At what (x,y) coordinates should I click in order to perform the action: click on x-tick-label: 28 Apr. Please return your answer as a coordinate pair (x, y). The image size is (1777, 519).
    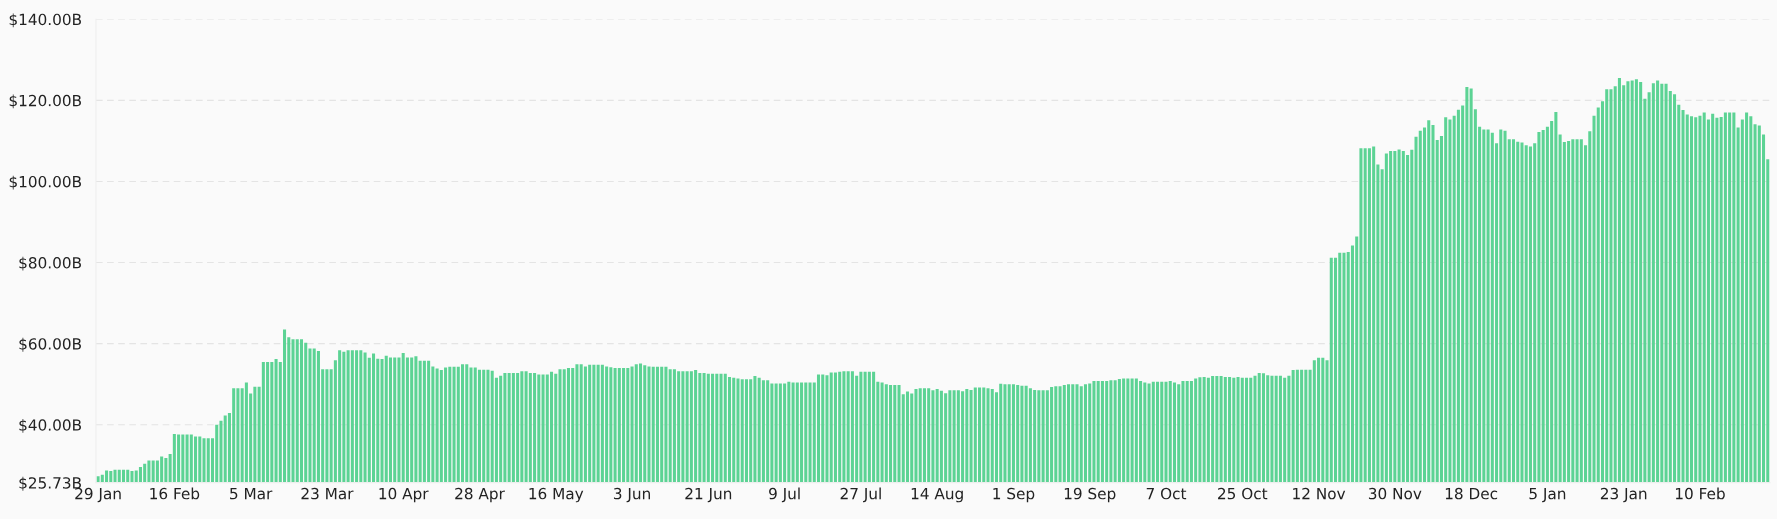
    Looking at the image, I should click on (480, 495).